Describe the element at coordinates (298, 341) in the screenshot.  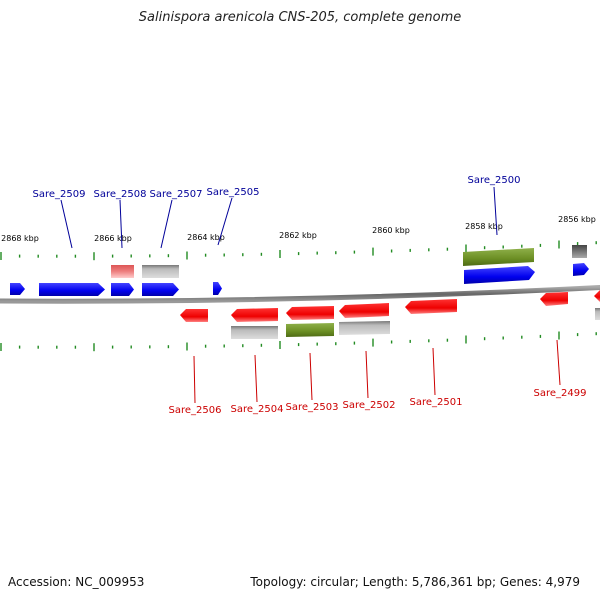
I see `tick-marks-inner` at that location.